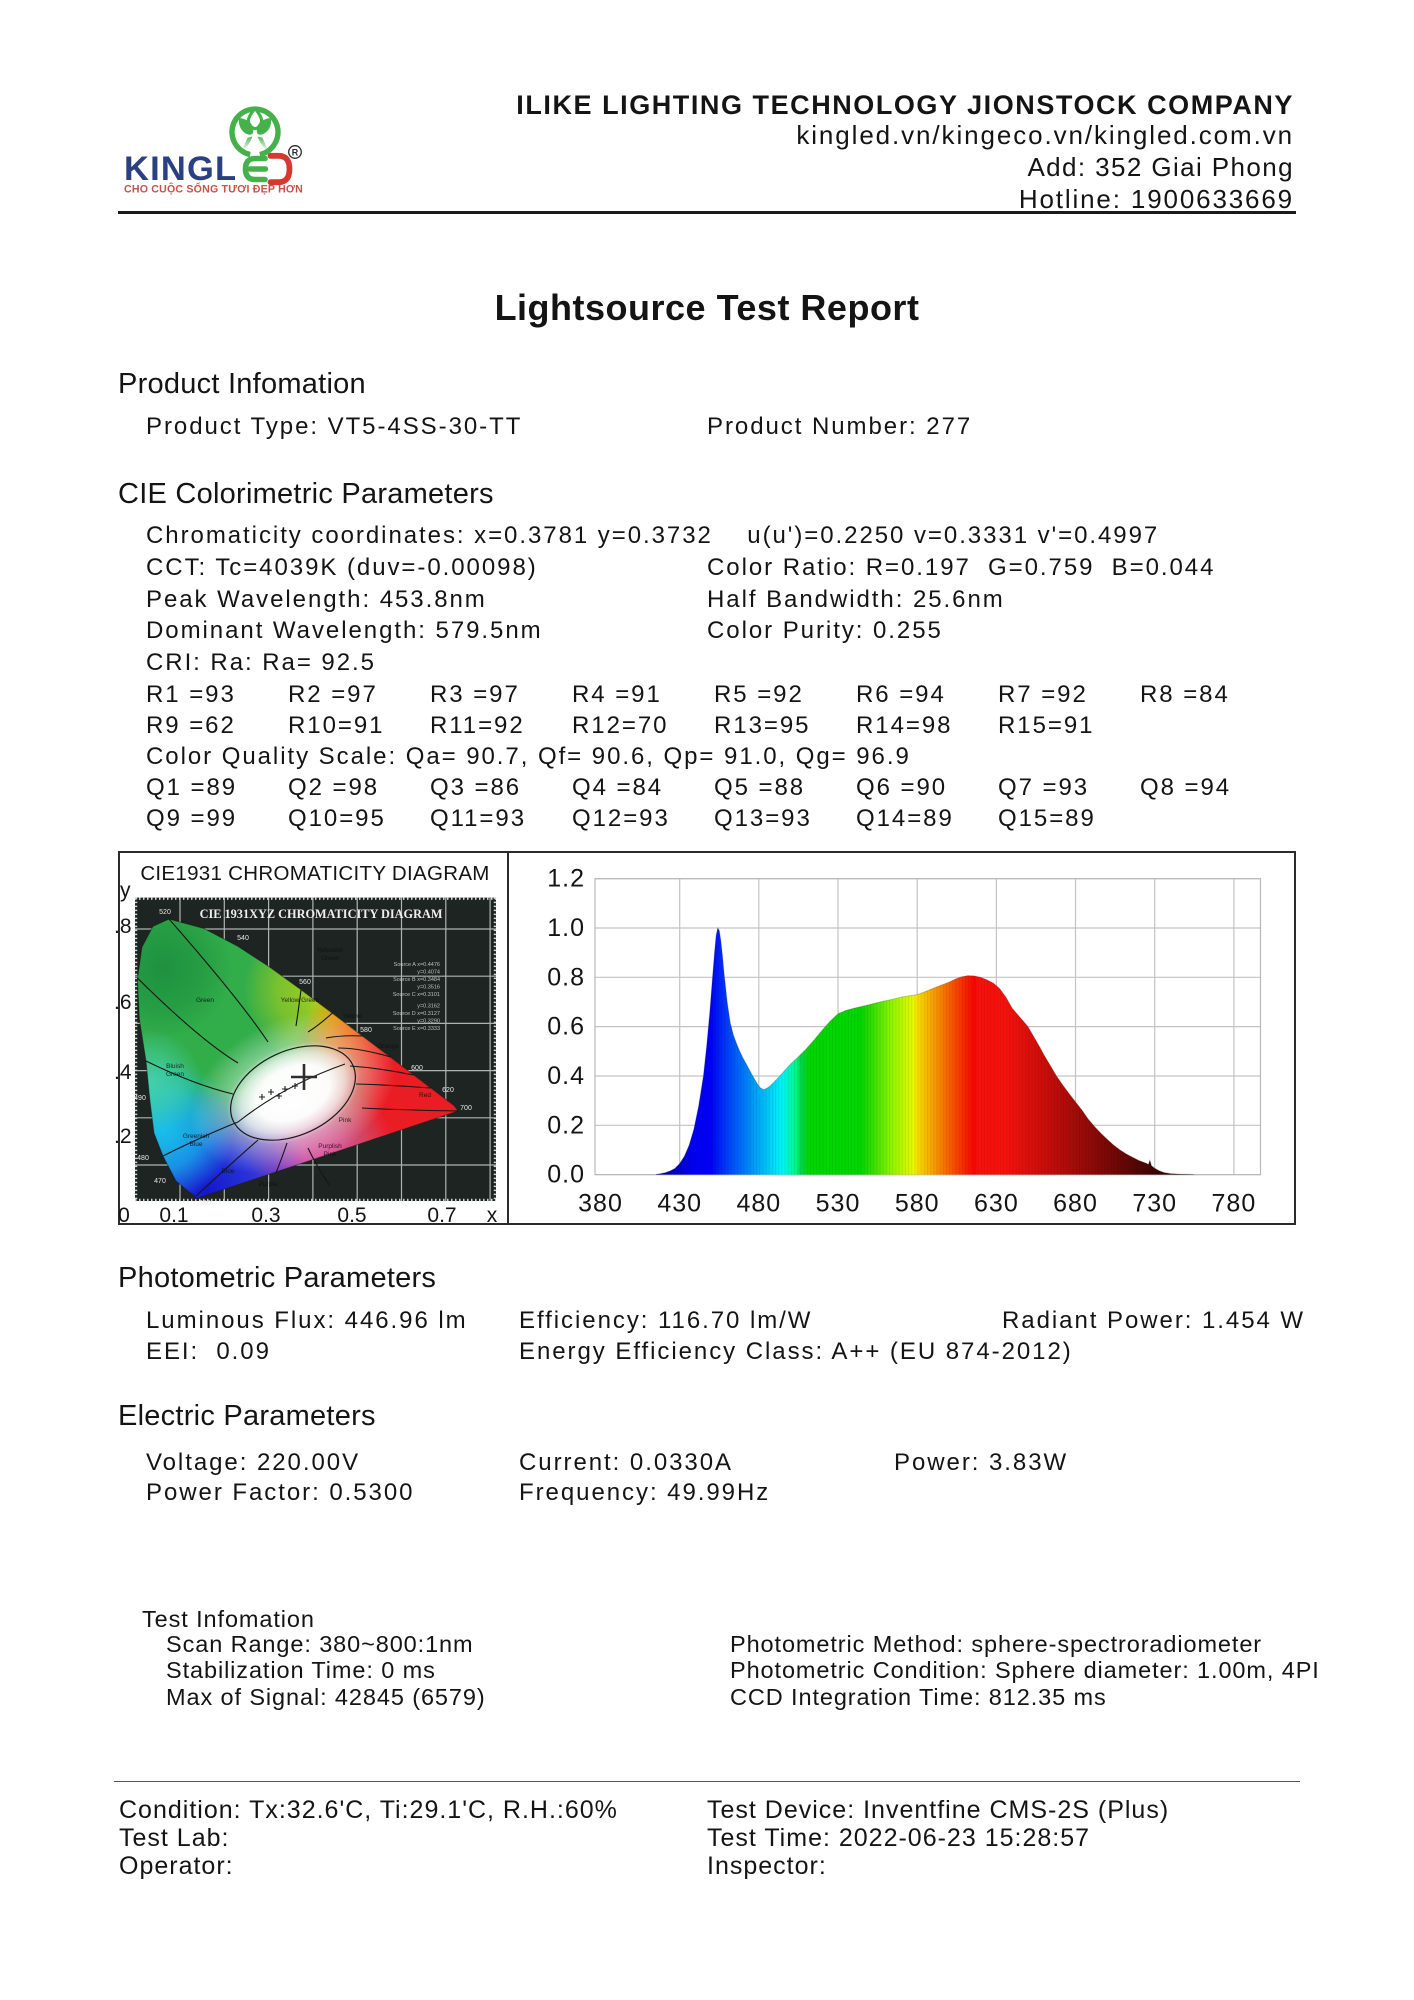  What do you see at coordinates (1075, 1204) in the screenshot?
I see `svg-text: 680` at bounding box center [1075, 1204].